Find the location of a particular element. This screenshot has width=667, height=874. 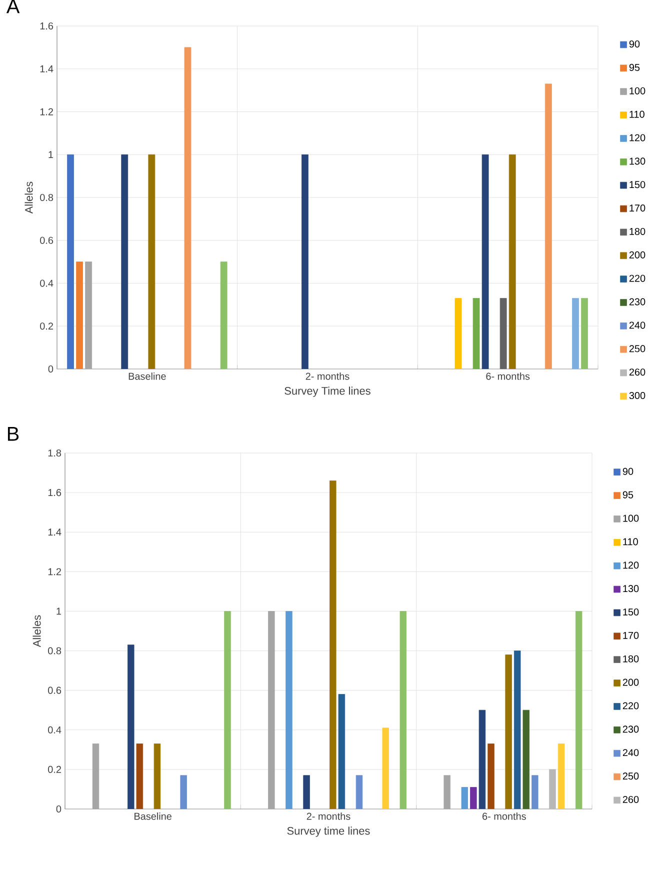

x-axis-title: Survey Time lines is located at coordinates (327, 391).